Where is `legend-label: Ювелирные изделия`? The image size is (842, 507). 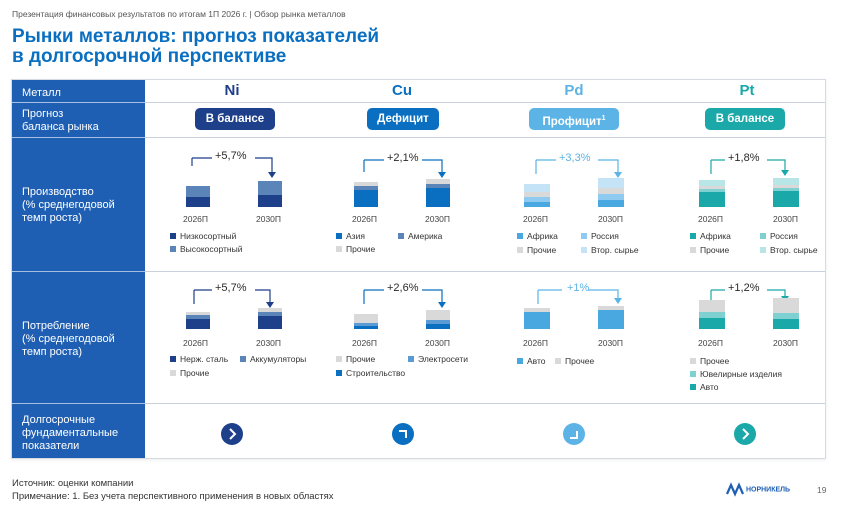 legend-label: Ювелирные изделия is located at coordinates (741, 374).